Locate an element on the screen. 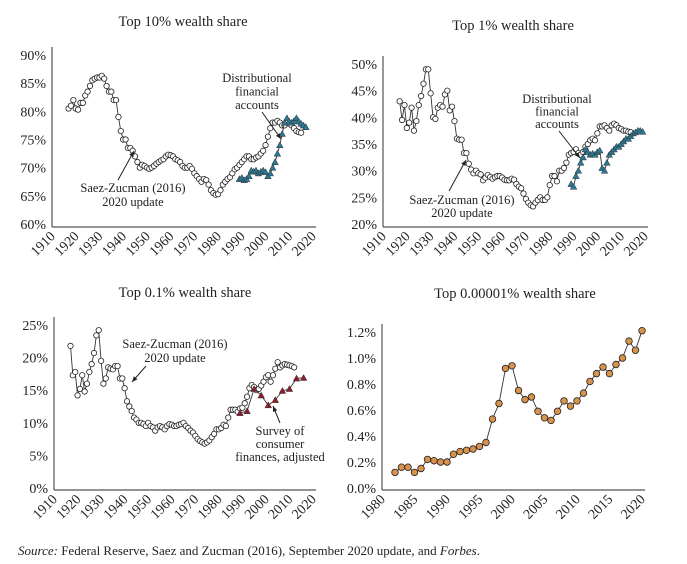  y-tick-label: 0.8% is located at coordinates (362, 385).